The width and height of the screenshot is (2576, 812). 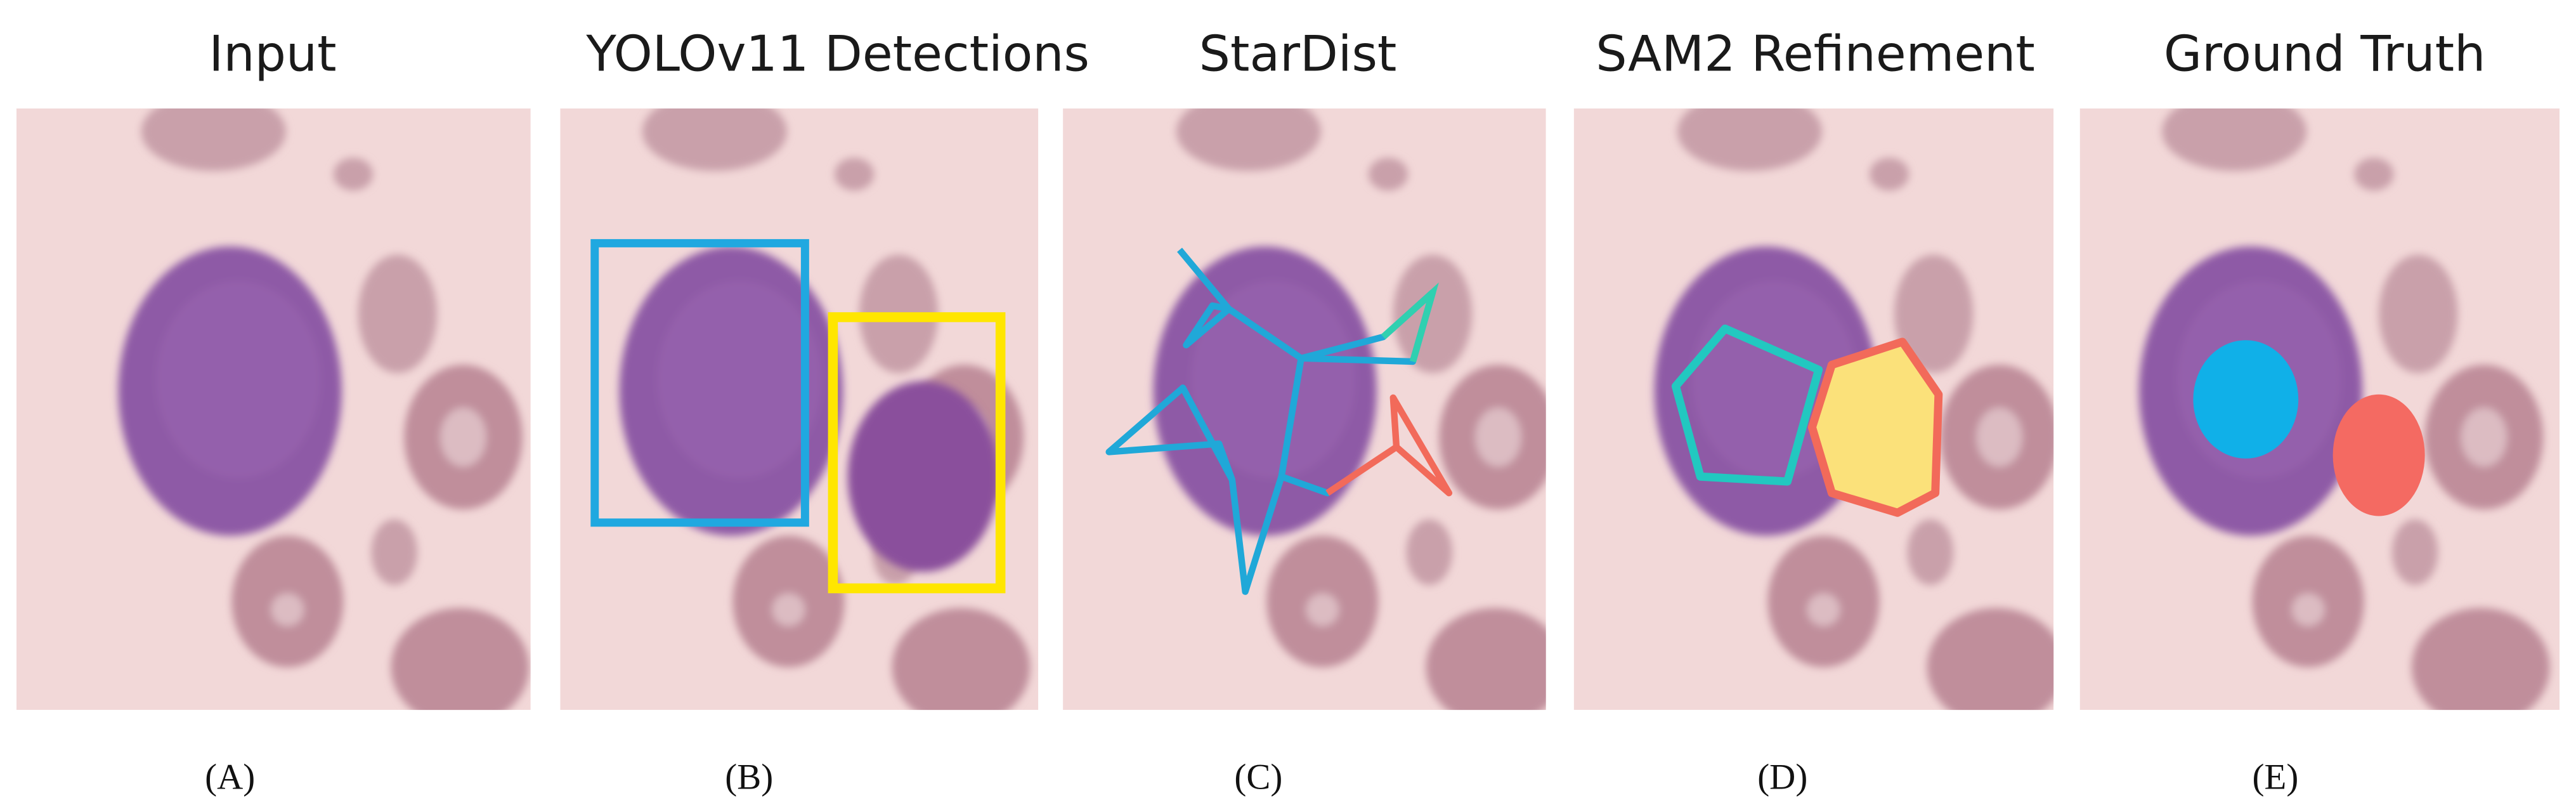 What do you see at coordinates (800, 417) in the screenshot?
I see `panel-yolo` at bounding box center [800, 417].